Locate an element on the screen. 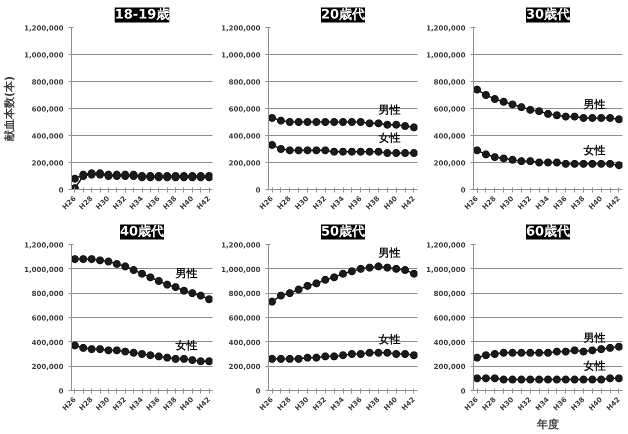 Image resolution: width=628 pixels, height=434 pixels. chart-title: 20歳代 is located at coordinates (343, 15).